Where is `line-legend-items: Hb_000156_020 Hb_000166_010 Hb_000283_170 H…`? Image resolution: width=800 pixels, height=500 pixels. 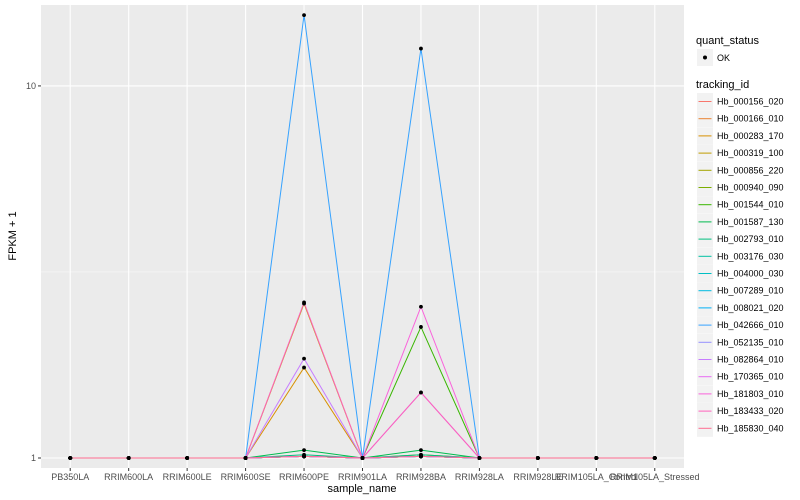 line-legend-items: Hb_000156_020 Hb_000166_010 Hb_000283_170 H… is located at coordinates (740, 265).